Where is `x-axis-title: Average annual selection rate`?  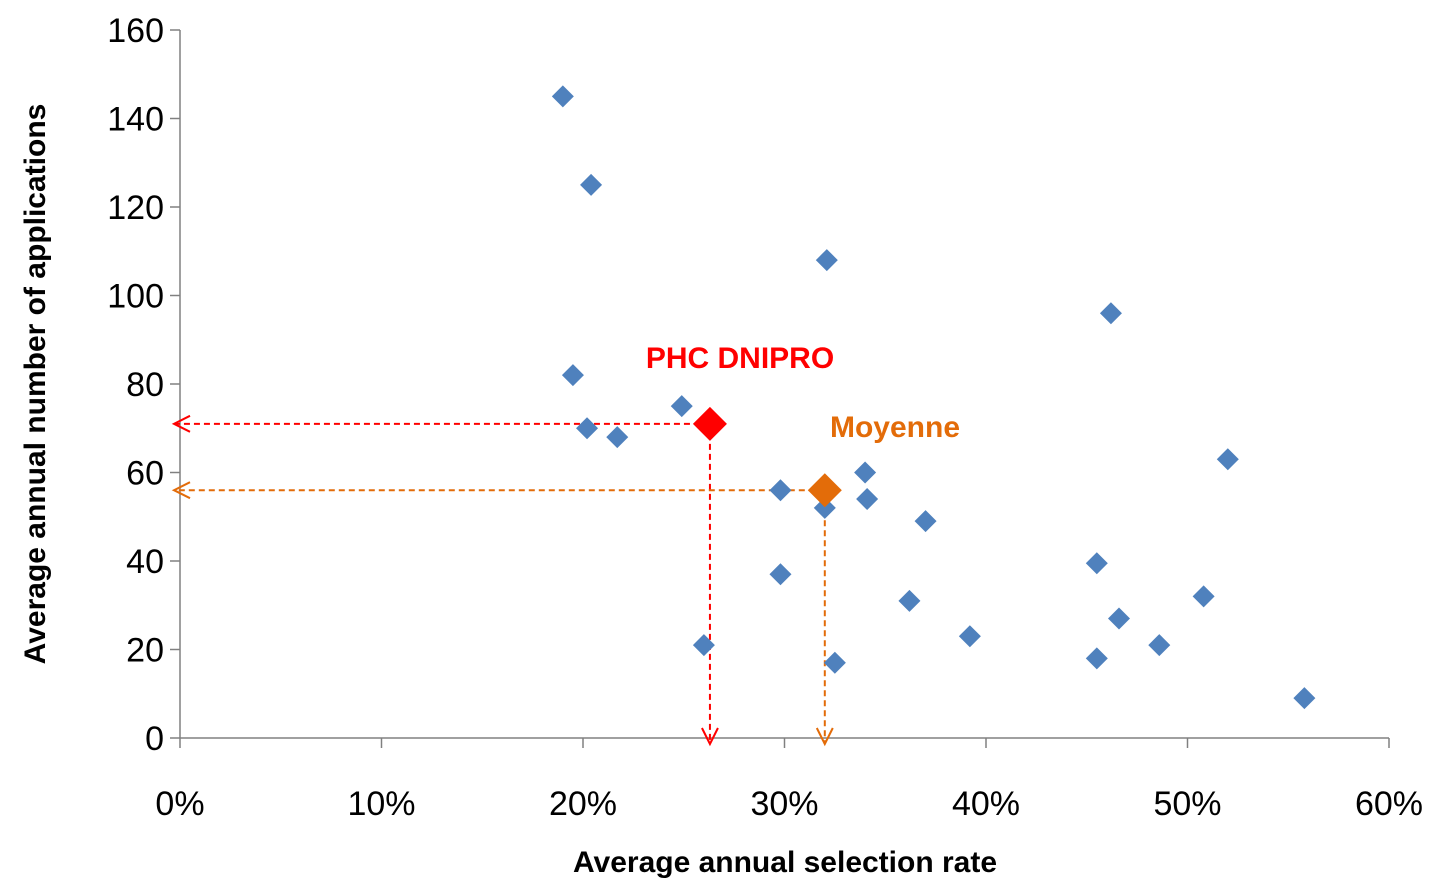 x-axis-title: Average annual selection rate is located at coordinates (785, 862).